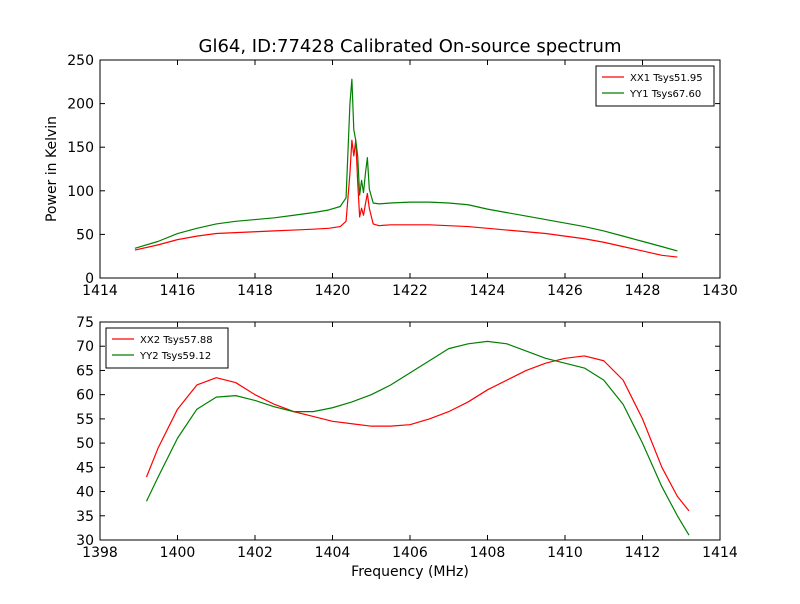 The height and width of the screenshot is (604, 800). I want to click on legend: XX2 Tsys57.88 YY2 Tsys59.12, so click(167, 348).